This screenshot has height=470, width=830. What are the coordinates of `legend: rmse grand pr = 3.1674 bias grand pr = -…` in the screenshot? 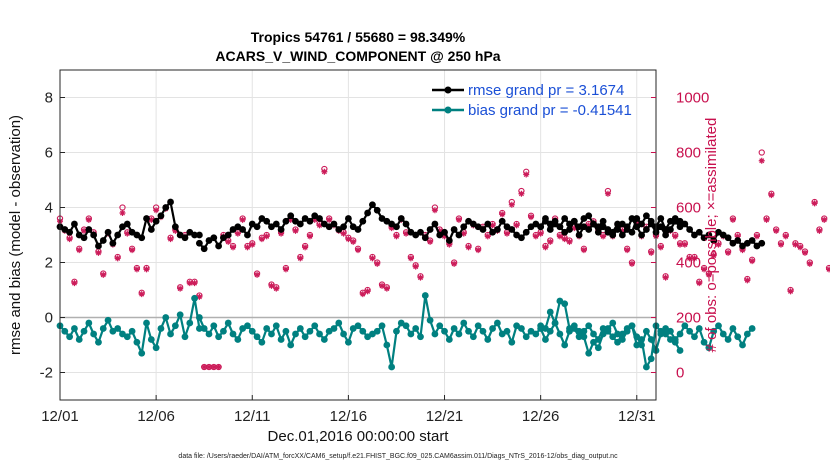 It's located at (532, 100).